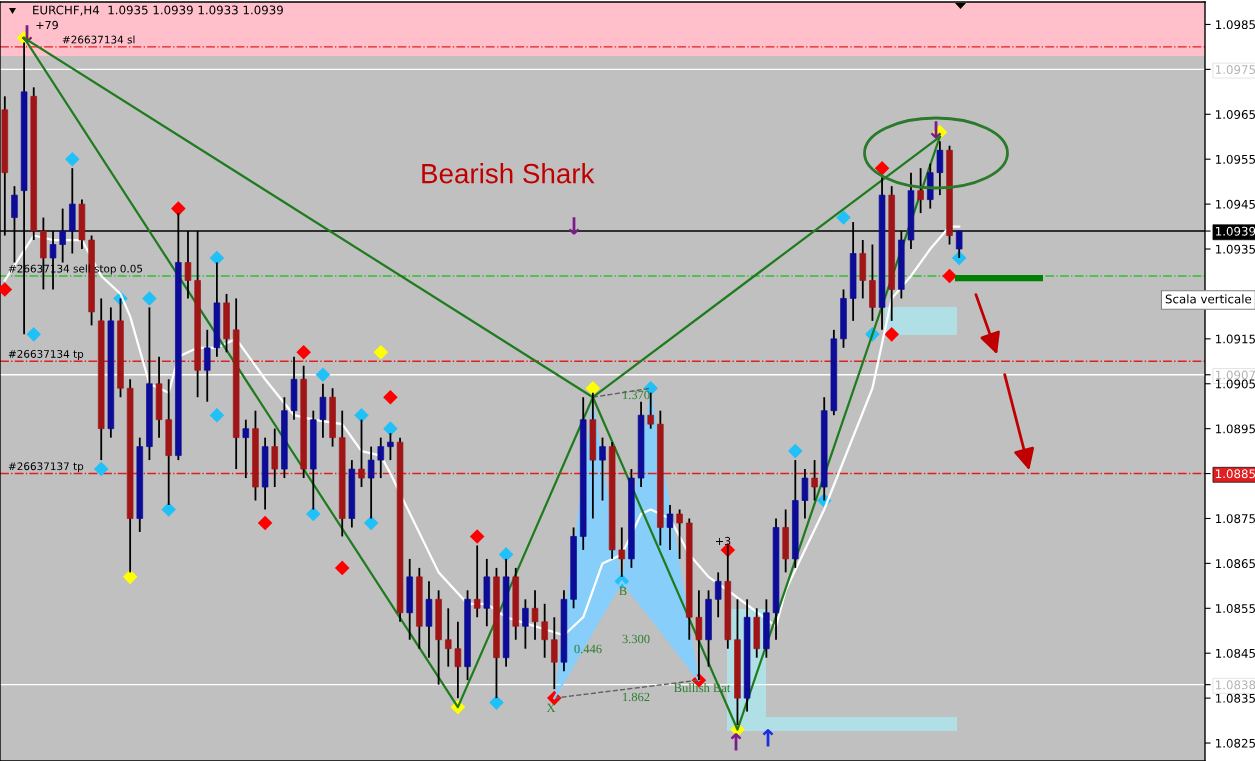  Describe the element at coordinates (636, 639) in the screenshot. I see `annotation: 3.300` at that location.